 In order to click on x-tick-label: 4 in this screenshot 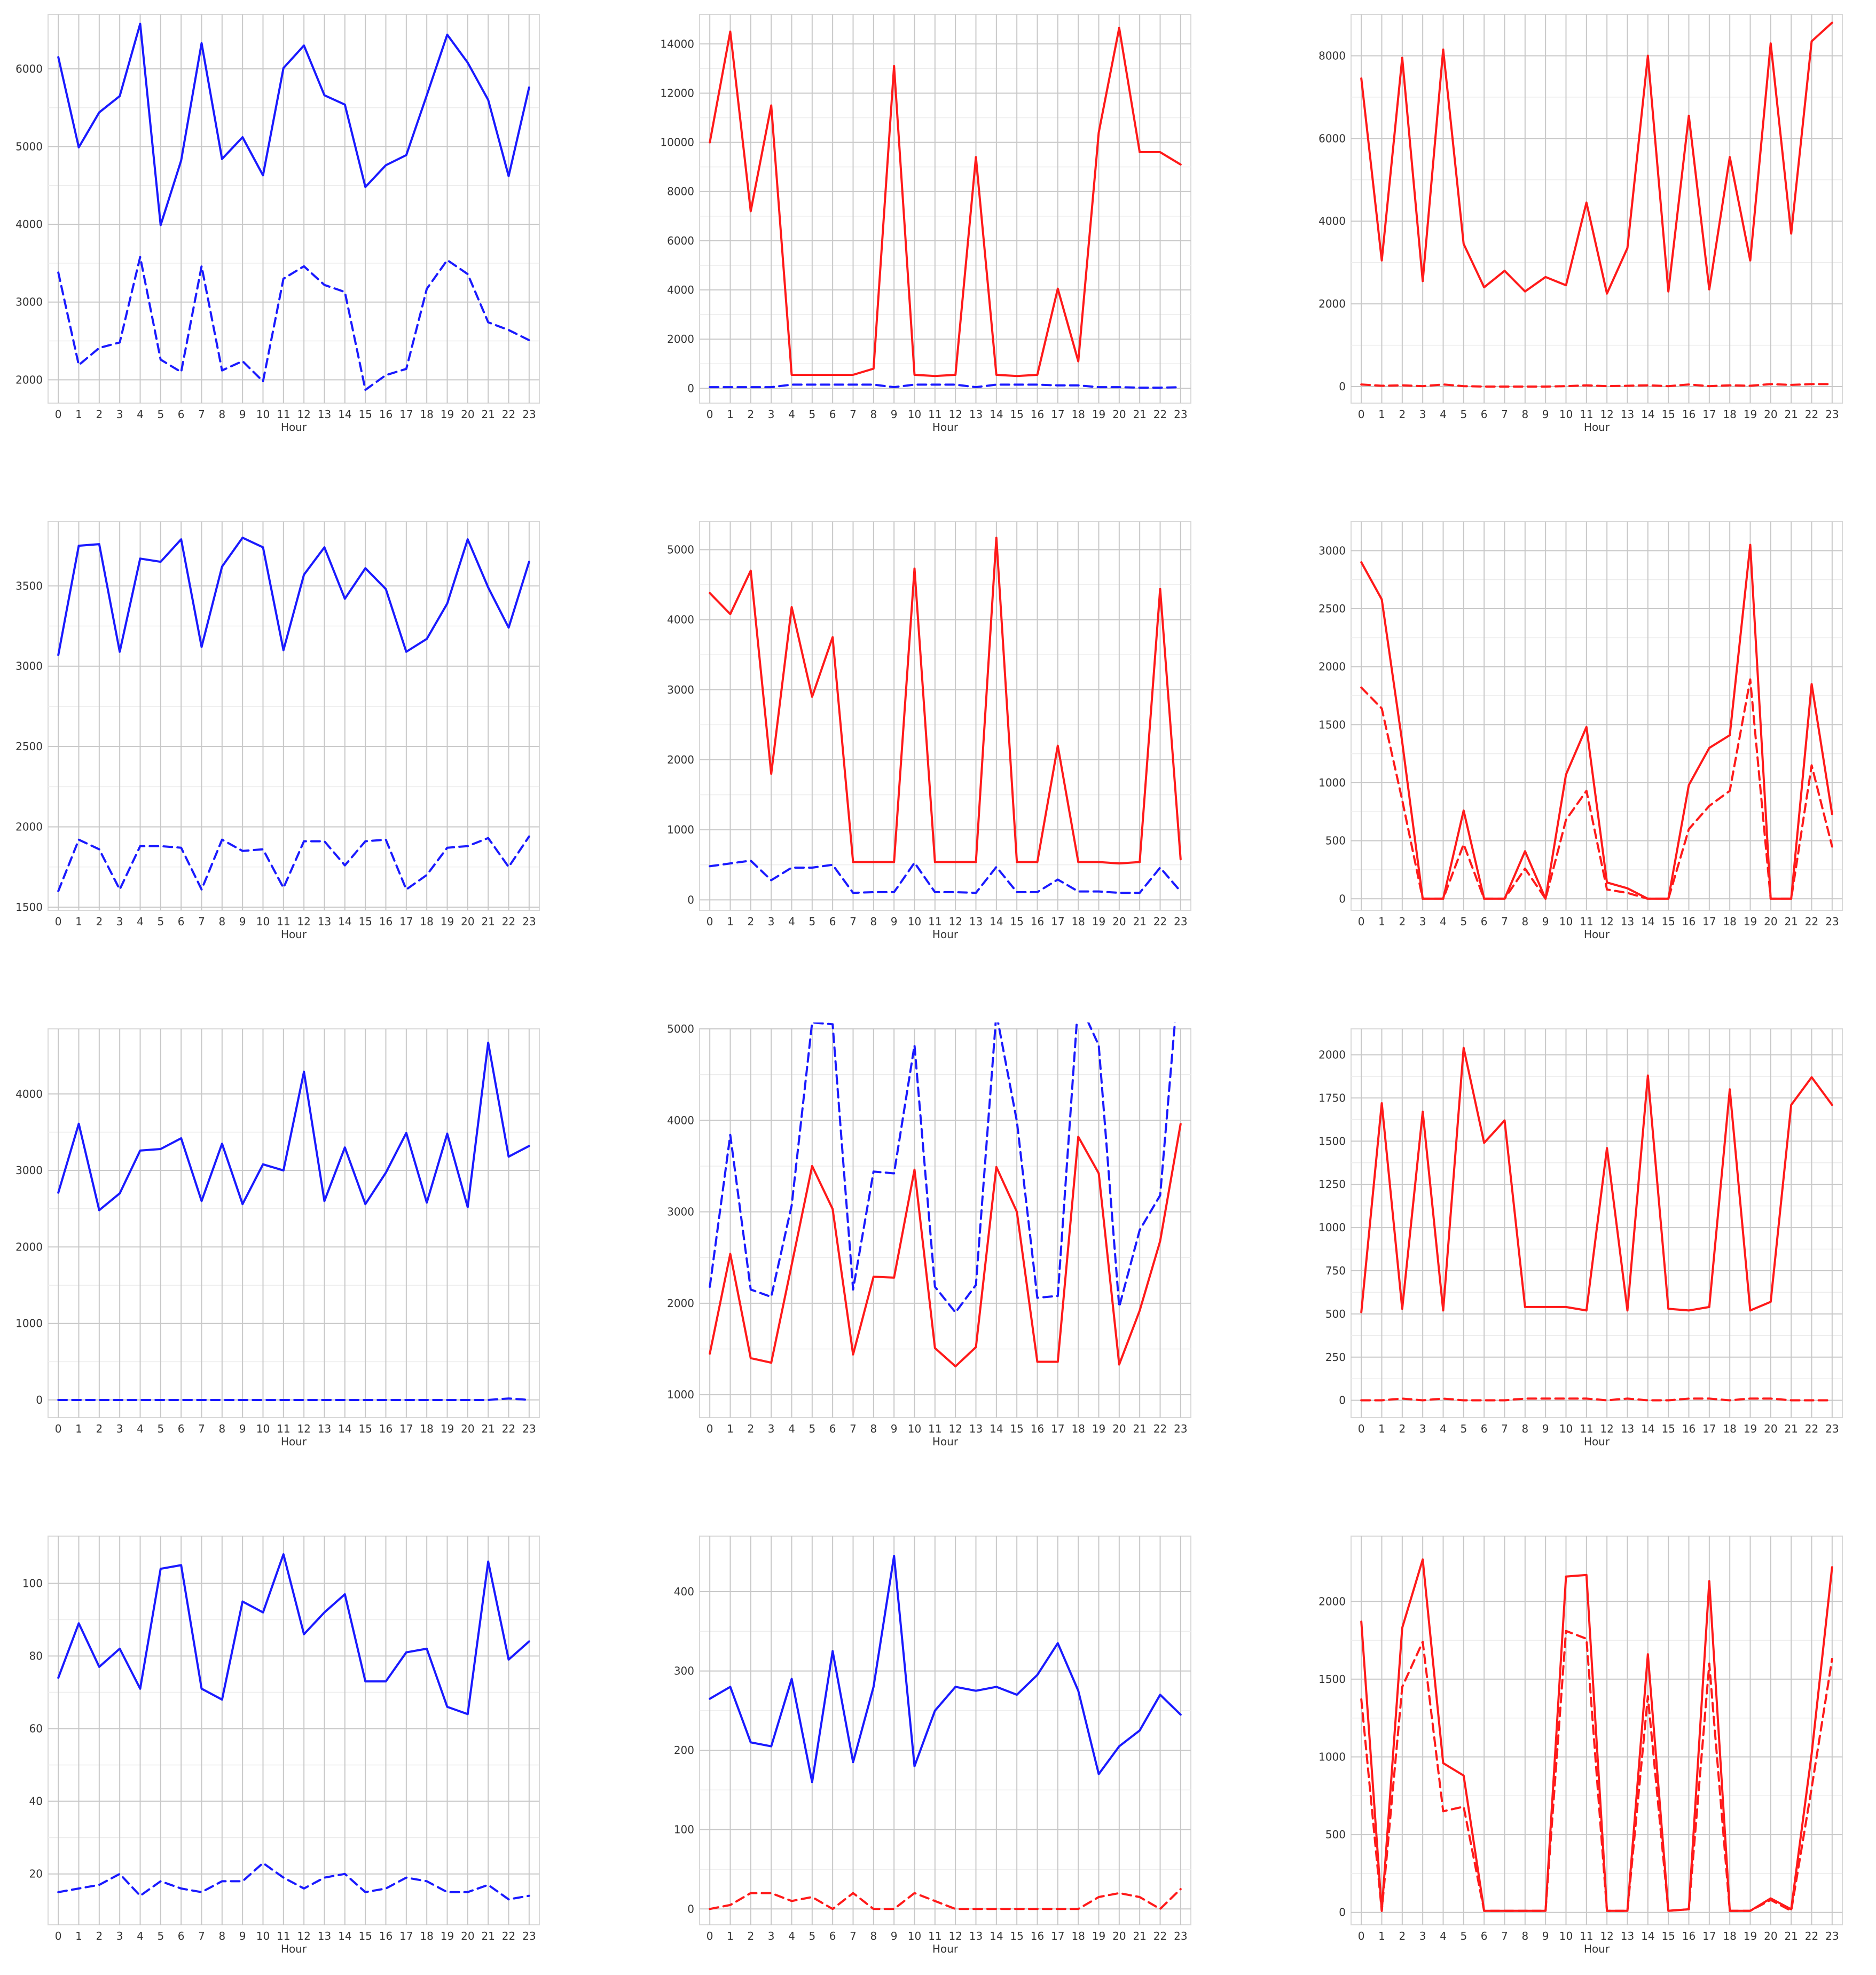, I will do `click(141, 921)`.